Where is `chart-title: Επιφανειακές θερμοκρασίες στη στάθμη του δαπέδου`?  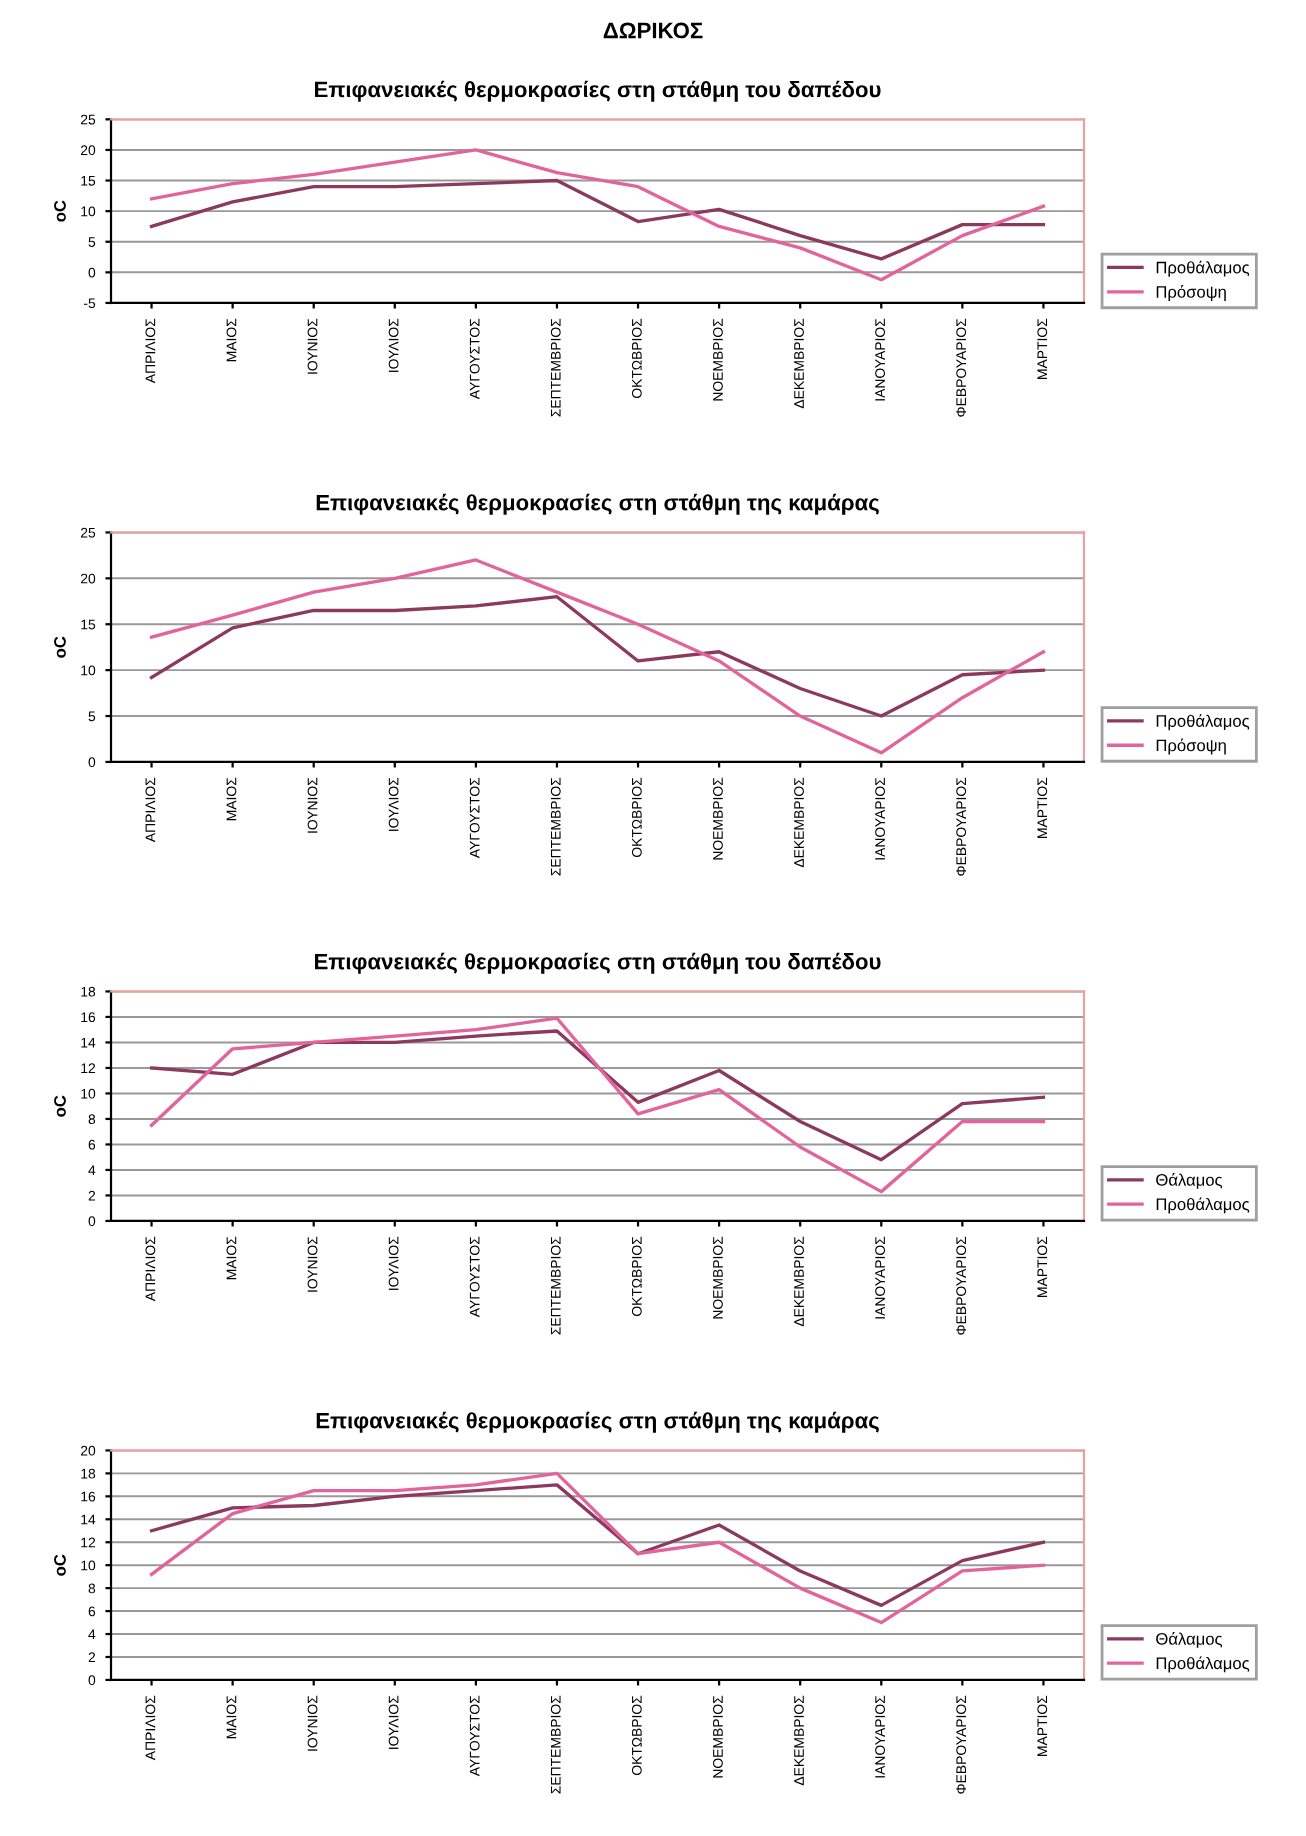
chart-title: Επιφανειακές θερμοκρασίες στη στάθμη του δαπέδου is located at coordinates (598, 963).